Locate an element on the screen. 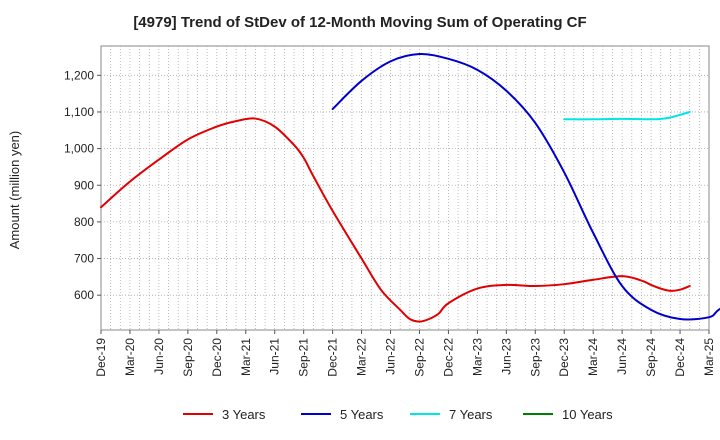  y-axis: 600 700 800 900 1,000 1,100 1,200 is located at coordinates (82, 185).